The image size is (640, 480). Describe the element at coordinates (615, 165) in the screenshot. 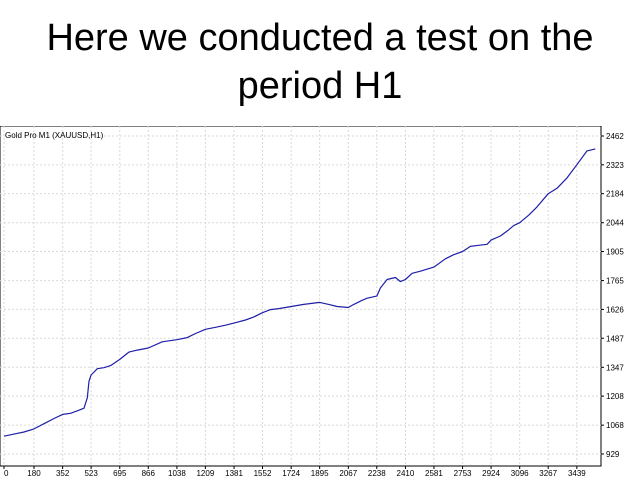

I see `y-tick-label: 2323` at that location.